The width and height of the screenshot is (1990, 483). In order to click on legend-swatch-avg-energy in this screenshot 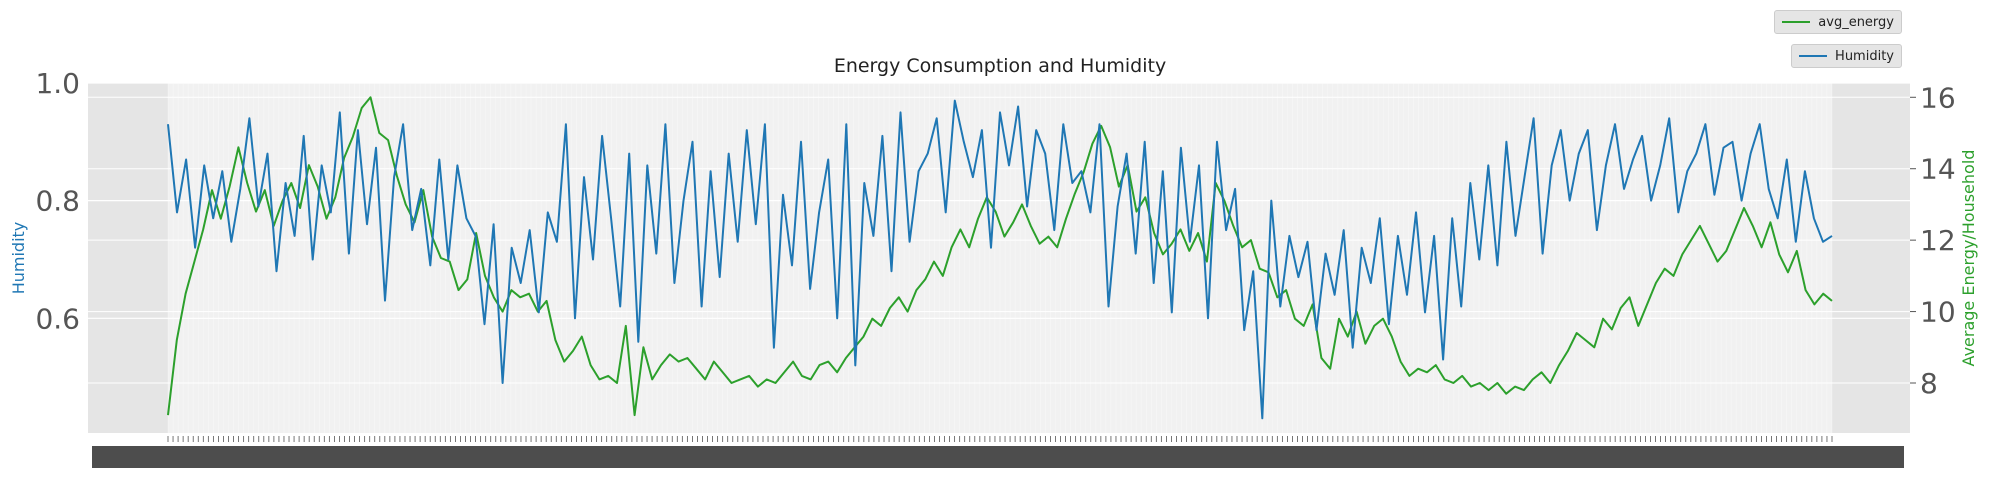, I will do `click(1796, 22)`.